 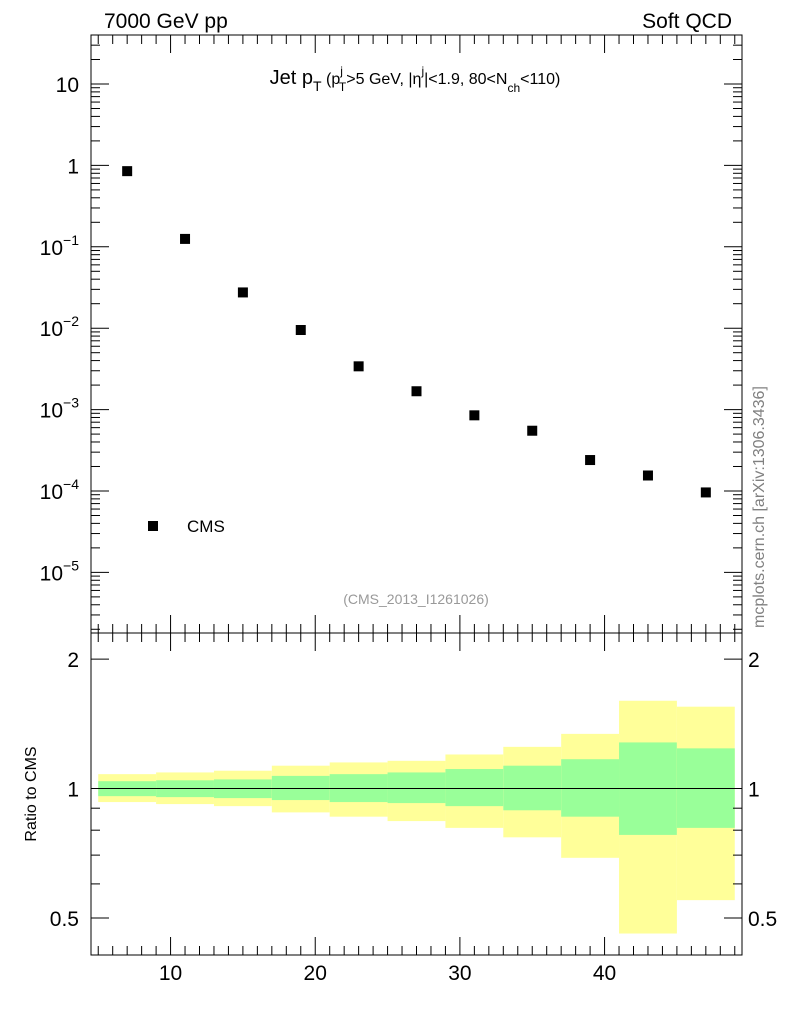 I want to click on chart-title: Jet pT (pj T>5 GeV, |ηj|<1.9, 80<Nch<110), so click(x=415, y=79).